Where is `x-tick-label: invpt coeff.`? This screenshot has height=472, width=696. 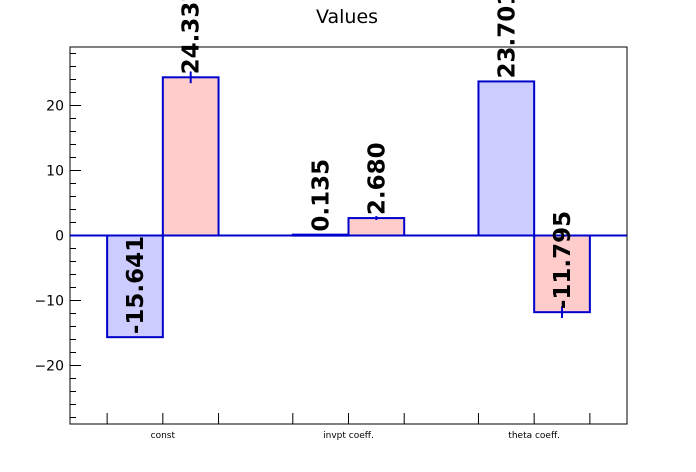 x-tick-label: invpt coeff. is located at coordinates (348, 436).